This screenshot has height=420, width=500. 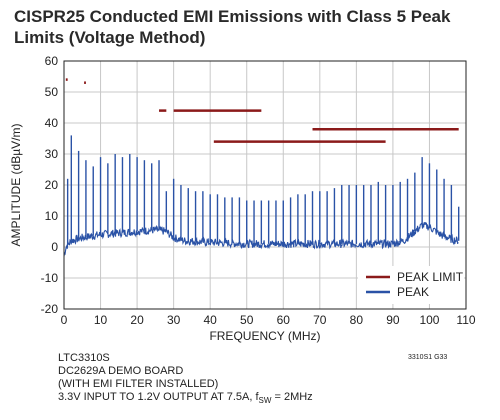 I want to click on x-tick-label: 70, so click(x=320, y=320).